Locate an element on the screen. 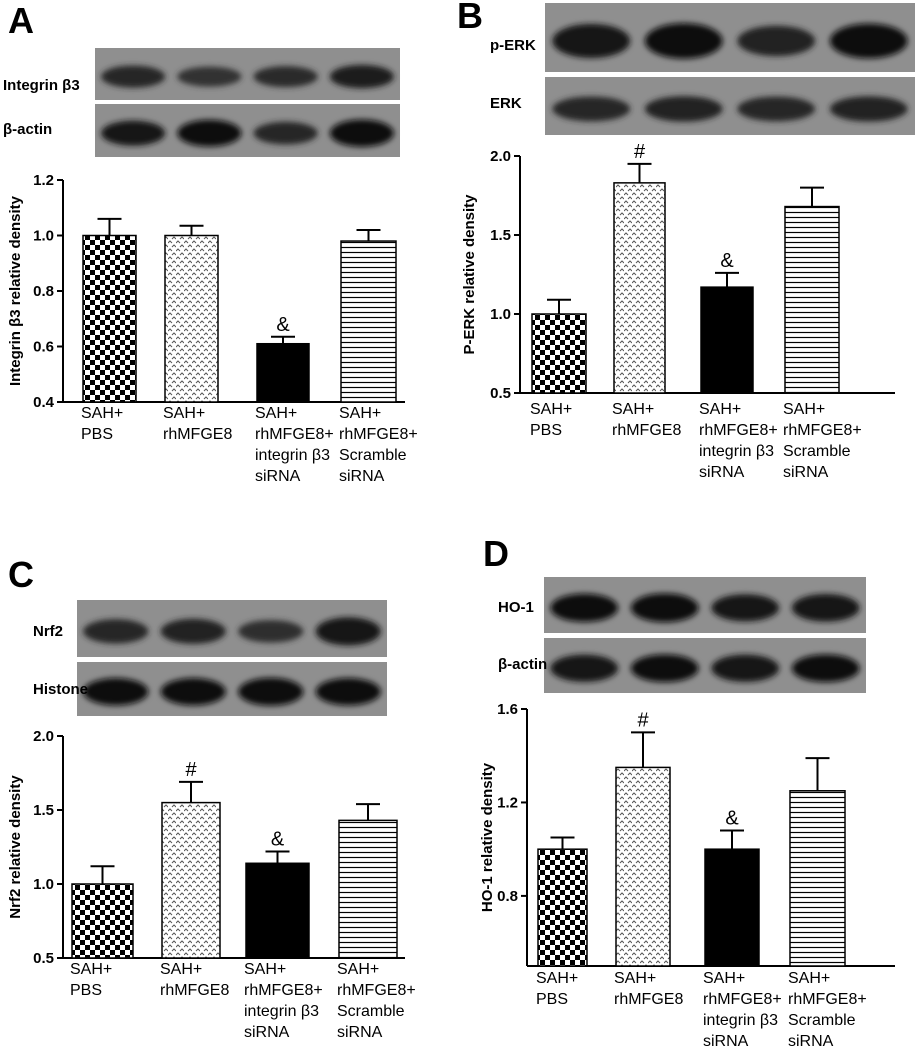 The width and height of the screenshot is (917, 1050). bar-group: SAH+ rhMFGE8 is located at coordinates (197, 333).